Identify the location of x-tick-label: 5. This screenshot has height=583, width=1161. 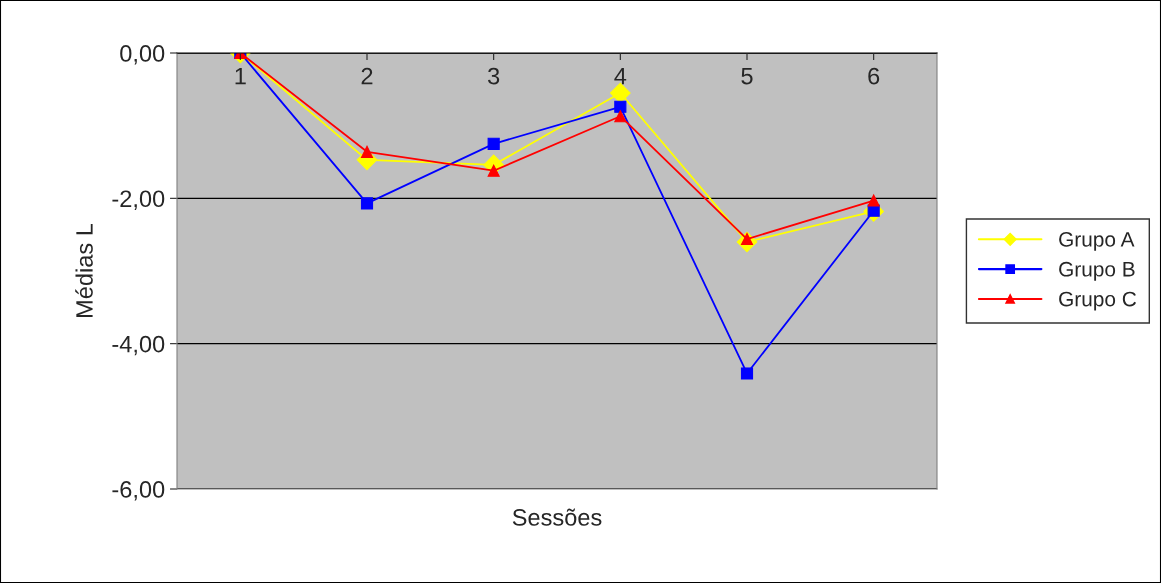
(747, 76).